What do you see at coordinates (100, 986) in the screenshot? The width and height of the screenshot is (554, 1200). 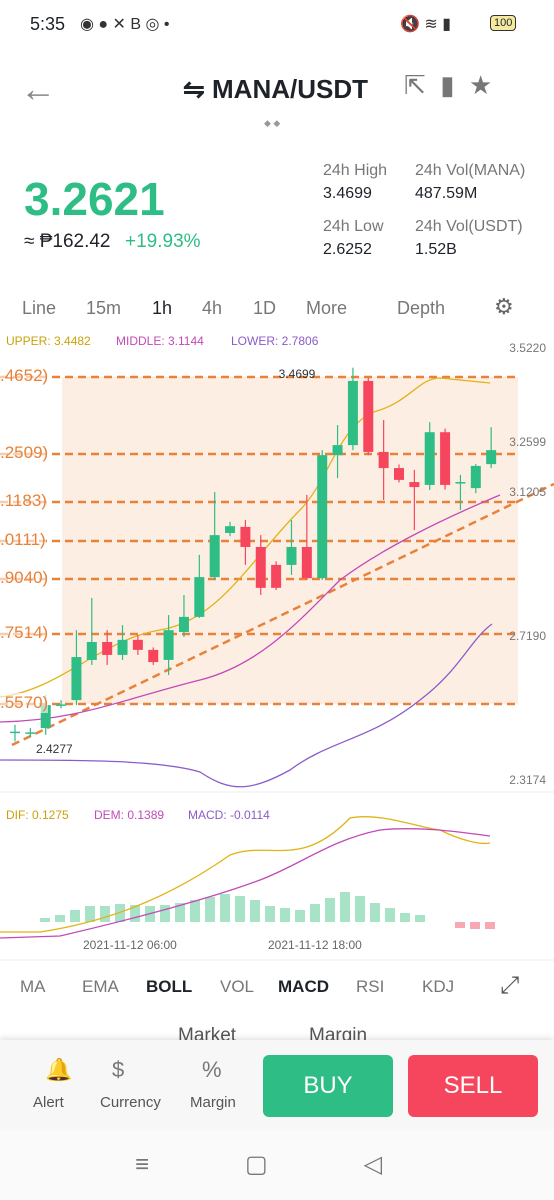 I see `indicator-tab: EMA` at bounding box center [100, 986].